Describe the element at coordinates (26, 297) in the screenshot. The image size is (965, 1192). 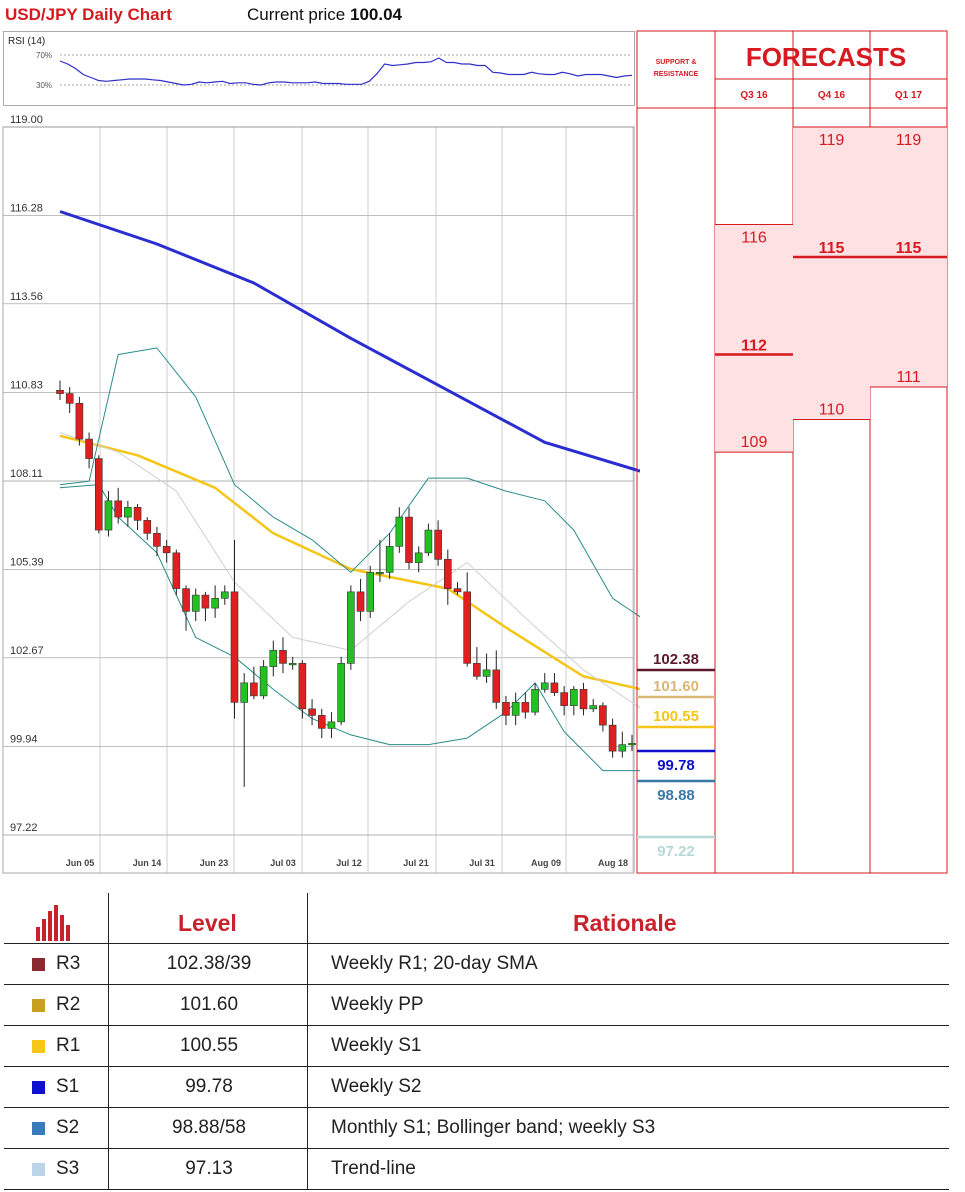
I see `y-tick-label: 113.56` at that location.